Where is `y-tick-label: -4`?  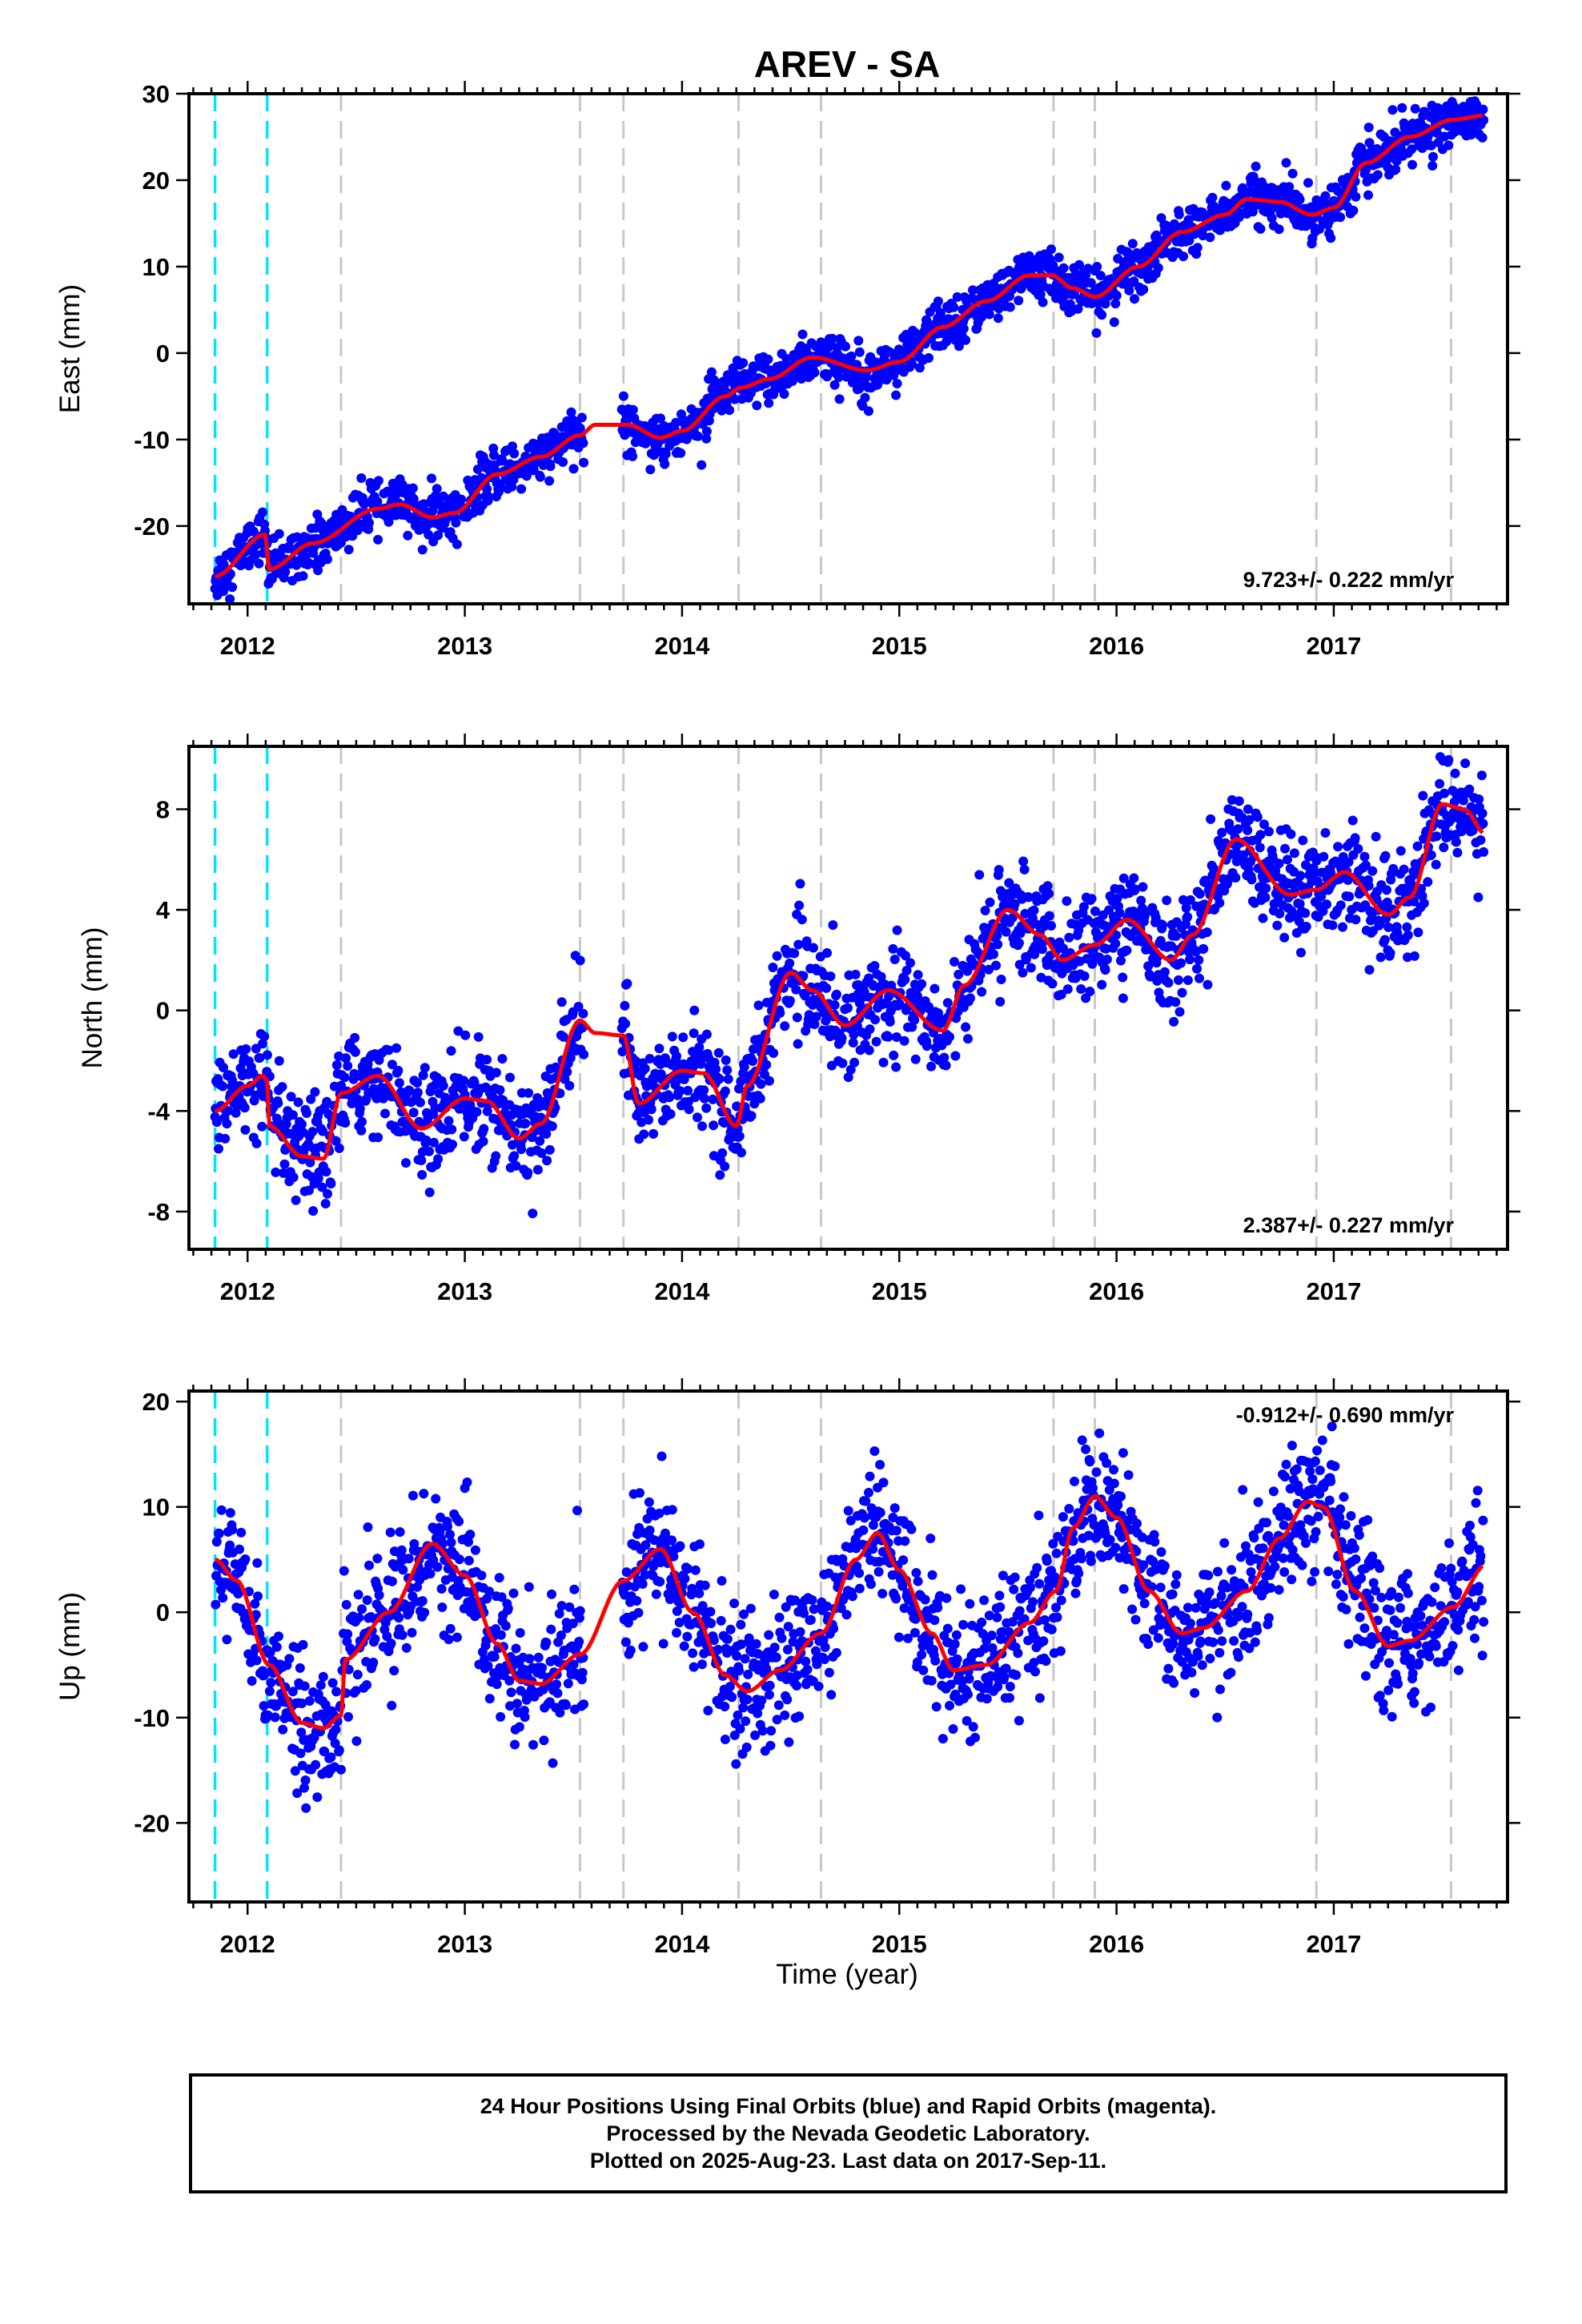
y-tick-label: -4 is located at coordinates (158, 1111).